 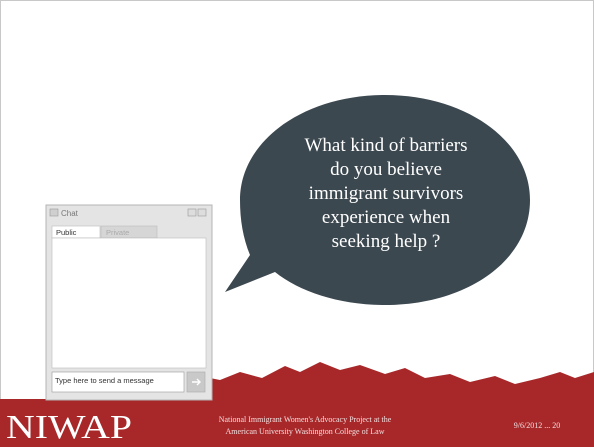 What do you see at coordinates (104, 380) in the screenshot?
I see `input-placeholder: Type here to send a message` at bounding box center [104, 380].